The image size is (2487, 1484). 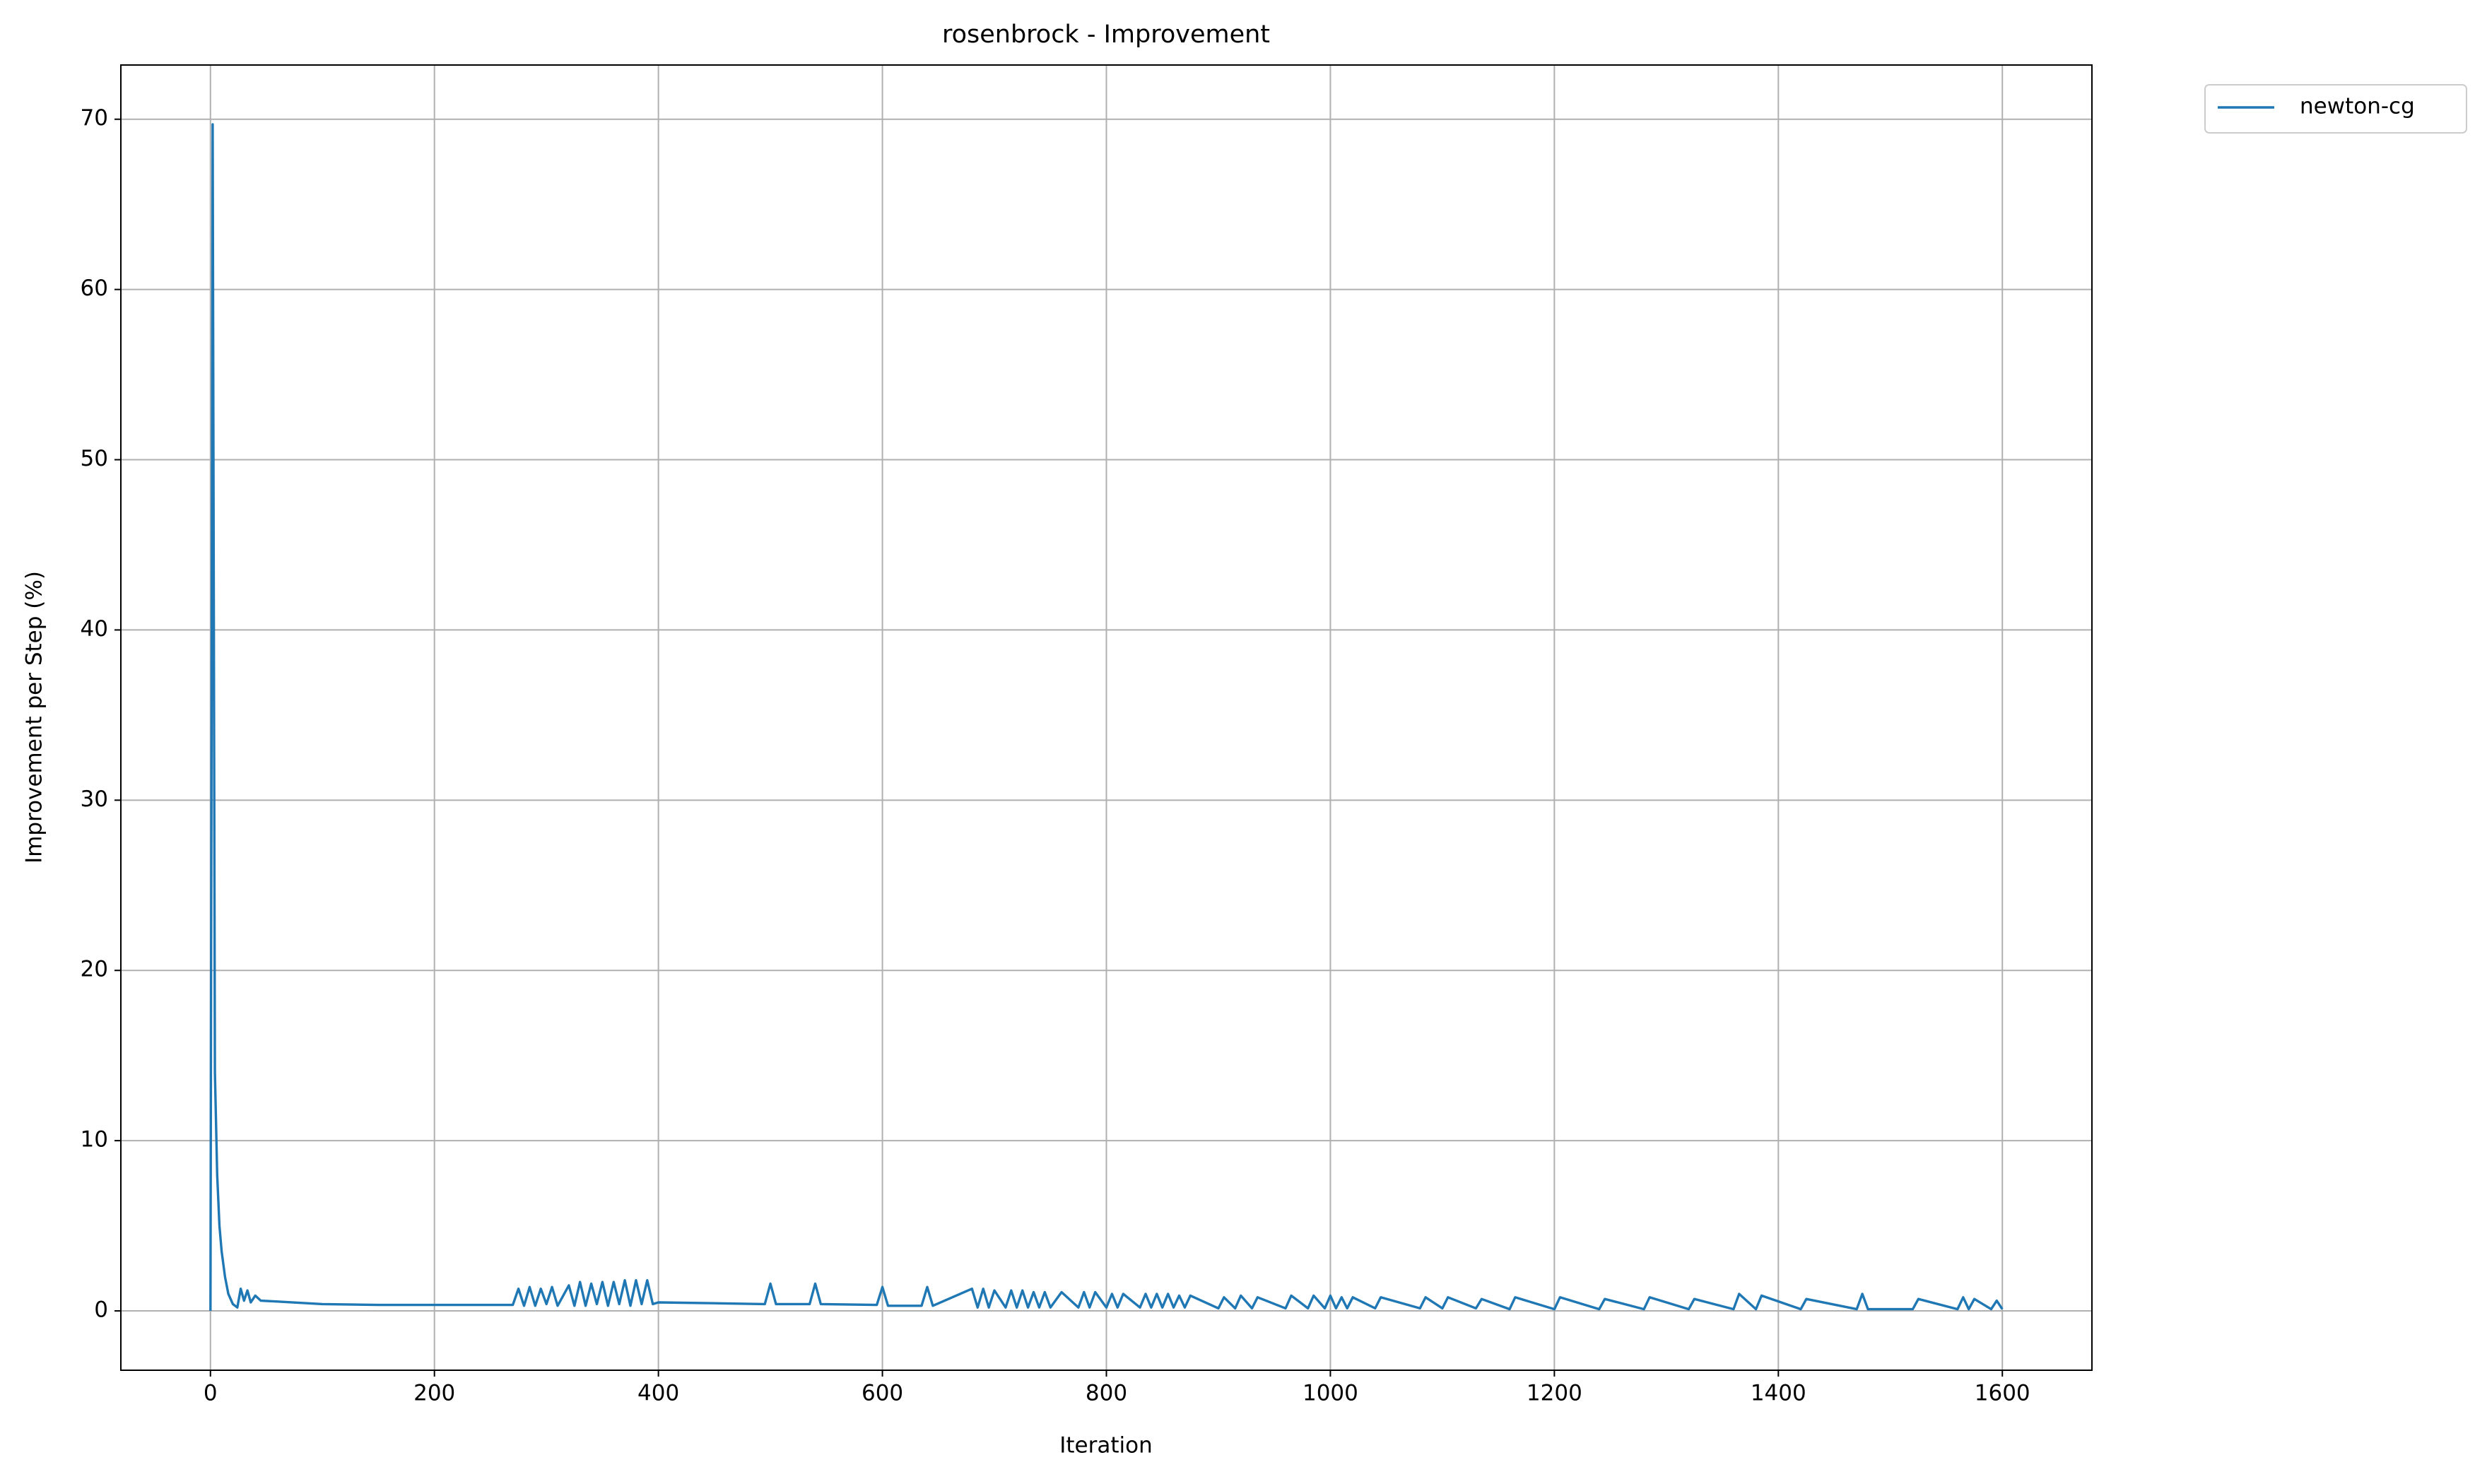 What do you see at coordinates (94, 799) in the screenshot?
I see `y-tick-label: 30` at bounding box center [94, 799].